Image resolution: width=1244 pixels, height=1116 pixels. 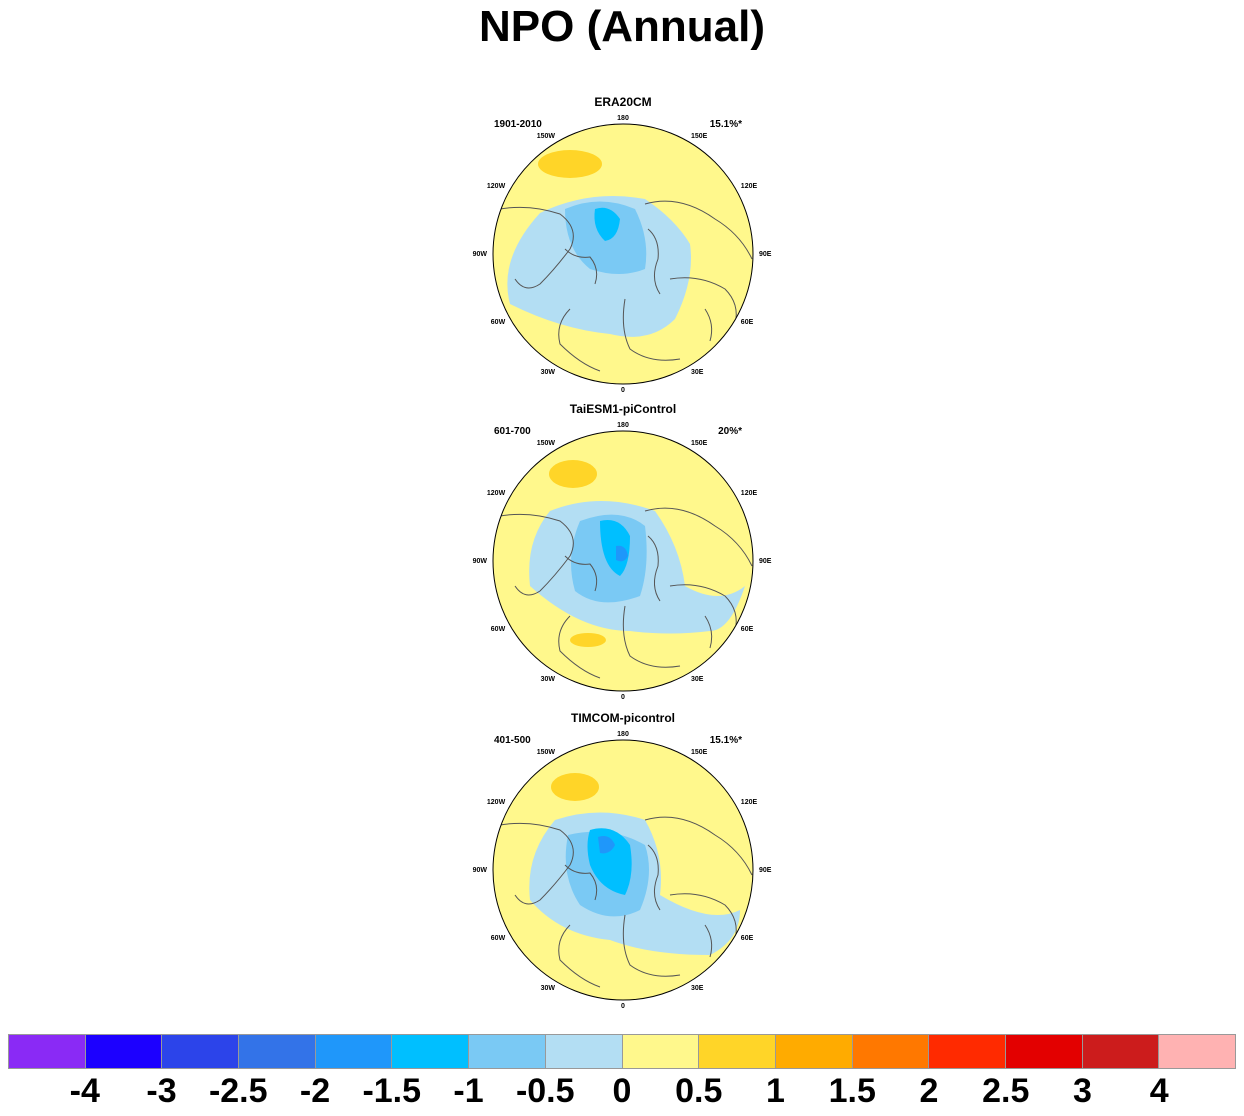 I want to click on colorbar-tick-label: 0.5, so click(x=699, y=1091).